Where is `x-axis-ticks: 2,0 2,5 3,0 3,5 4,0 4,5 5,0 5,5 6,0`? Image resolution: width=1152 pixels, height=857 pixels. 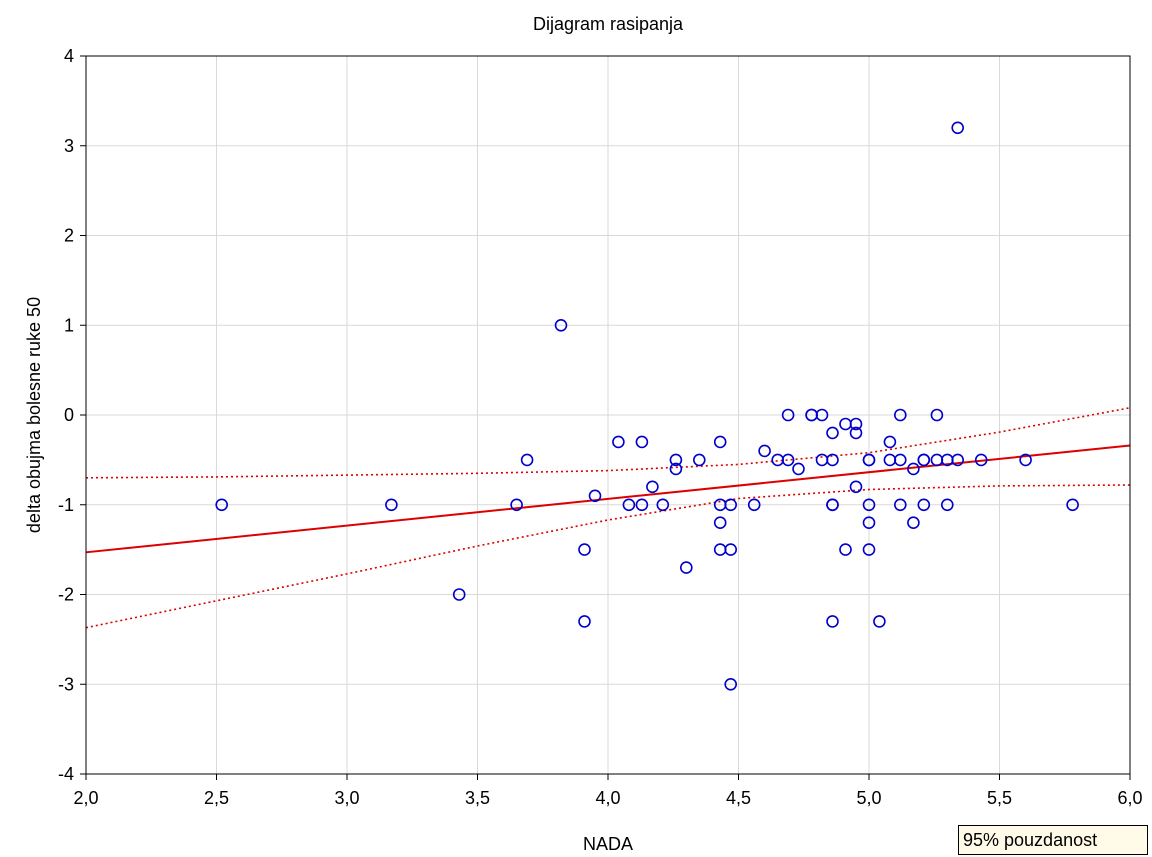
x-axis-ticks: 2,0 2,5 3,0 3,5 4,0 4,5 5,0 5,5 6,0 is located at coordinates (608, 791).